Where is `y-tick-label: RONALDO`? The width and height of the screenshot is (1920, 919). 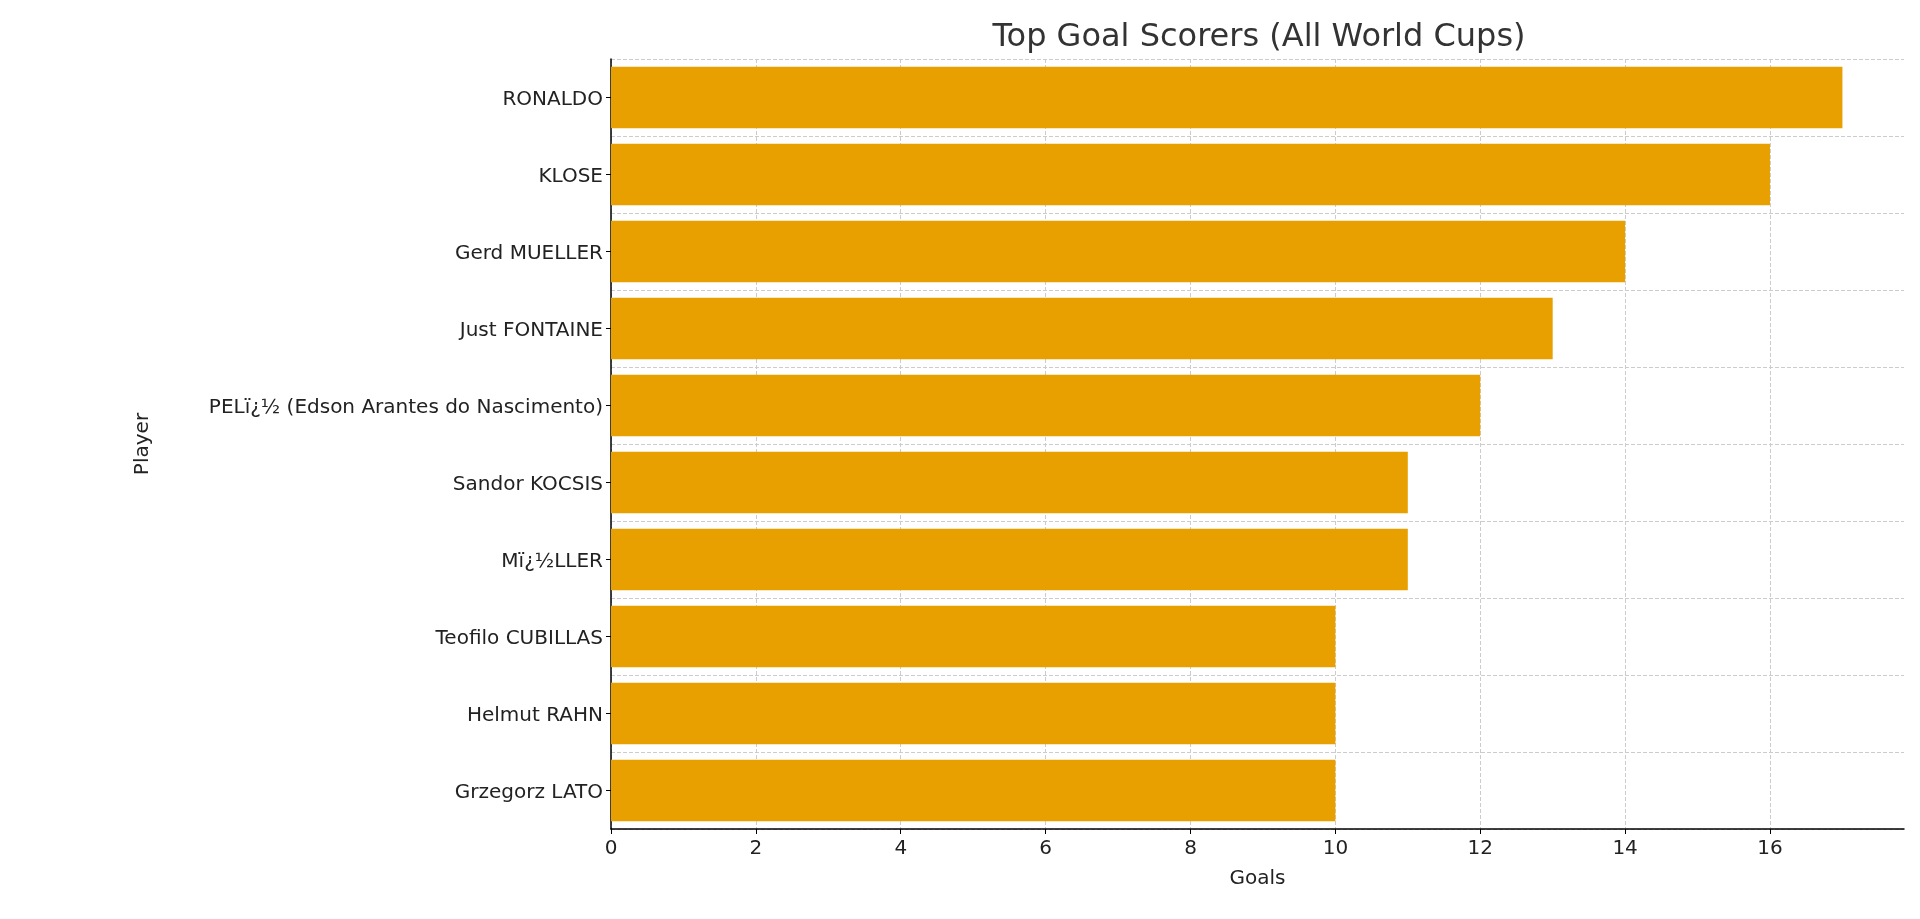
y-tick-label: RONALDO is located at coordinates (552, 97).